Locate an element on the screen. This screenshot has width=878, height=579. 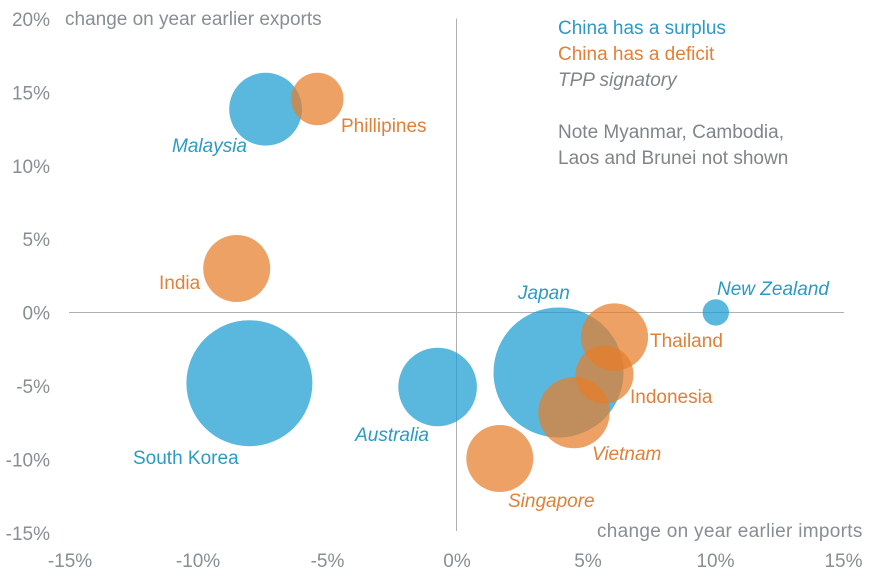
svg-text: Australia is located at coordinates (391, 435).